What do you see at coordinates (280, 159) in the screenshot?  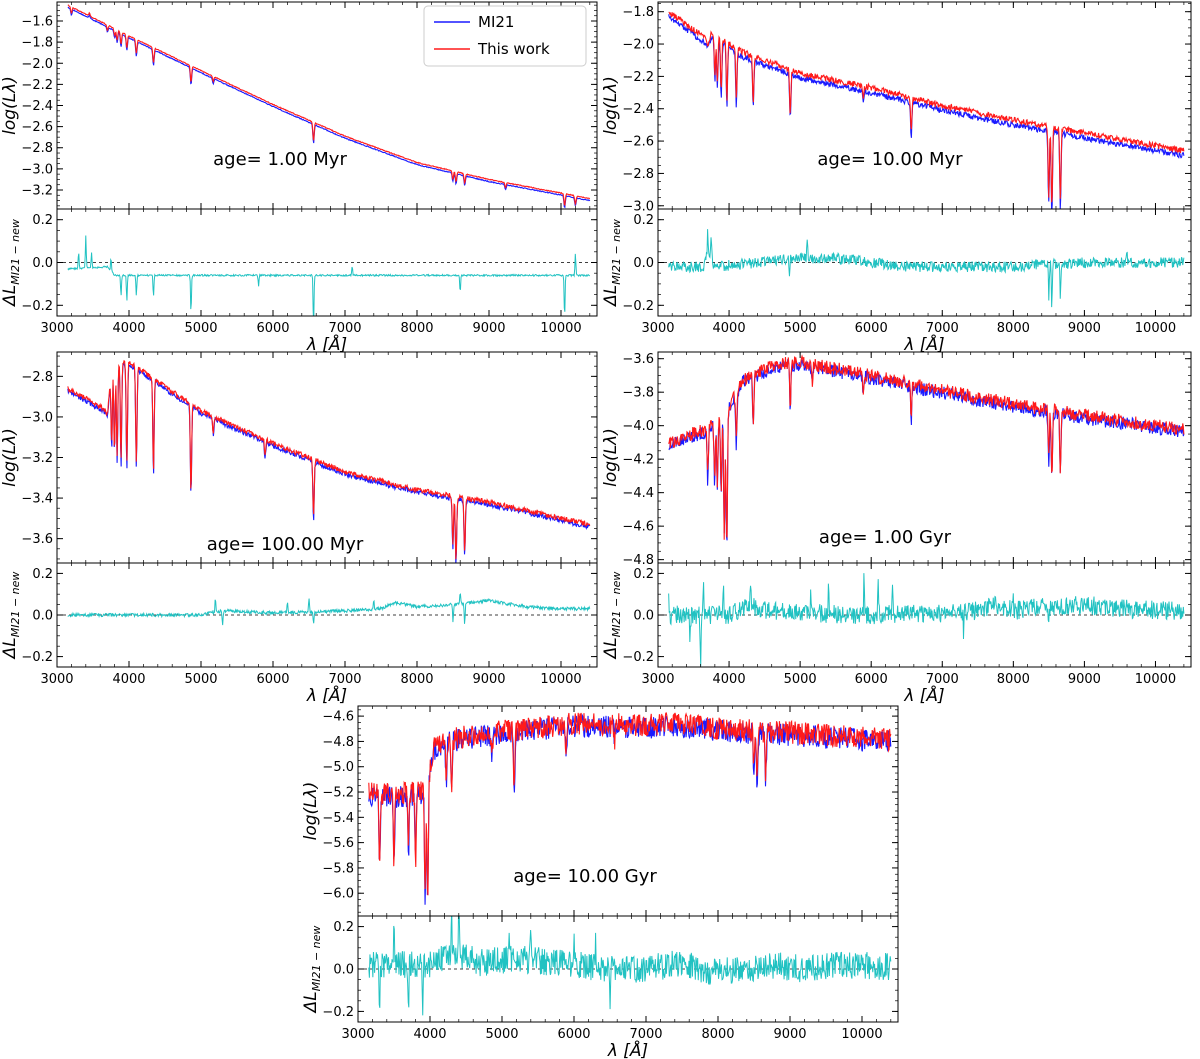 I see `age-annotation: age= 1.00 Myr` at bounding box center [280, 159].